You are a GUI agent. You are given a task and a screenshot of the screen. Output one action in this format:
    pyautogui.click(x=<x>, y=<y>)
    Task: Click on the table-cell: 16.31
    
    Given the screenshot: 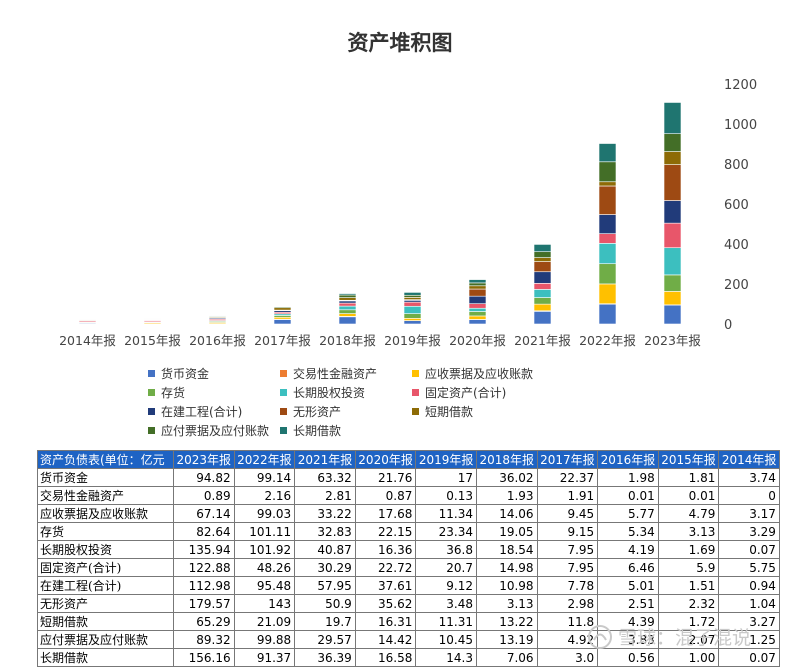 What is the action you would take?
    pyautogui.click(x=385, y=621)
    